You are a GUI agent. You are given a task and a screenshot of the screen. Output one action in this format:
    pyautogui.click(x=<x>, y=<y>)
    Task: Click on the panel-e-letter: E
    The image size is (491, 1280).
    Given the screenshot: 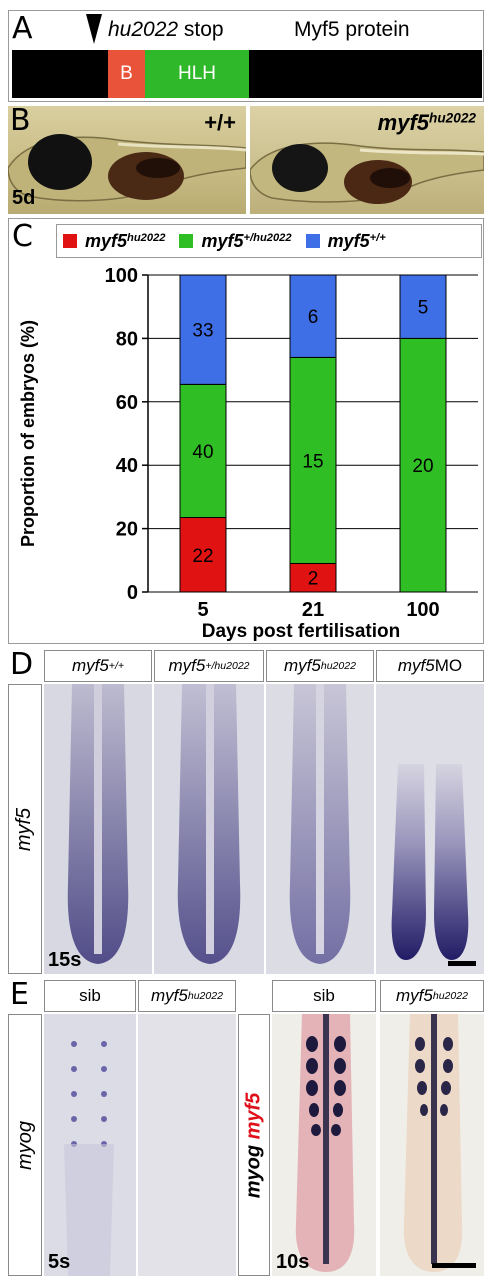 What is the action you would take?
    pyautogui.click(x=19, y=994)
    